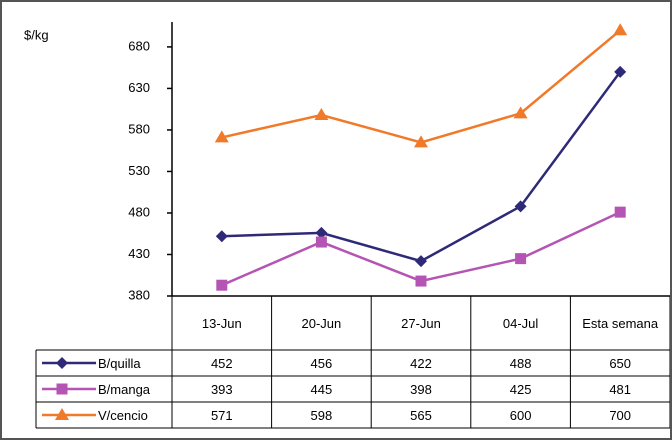 The image size is (672, 440). I want to click on table-value: 398, so click(421, 389).